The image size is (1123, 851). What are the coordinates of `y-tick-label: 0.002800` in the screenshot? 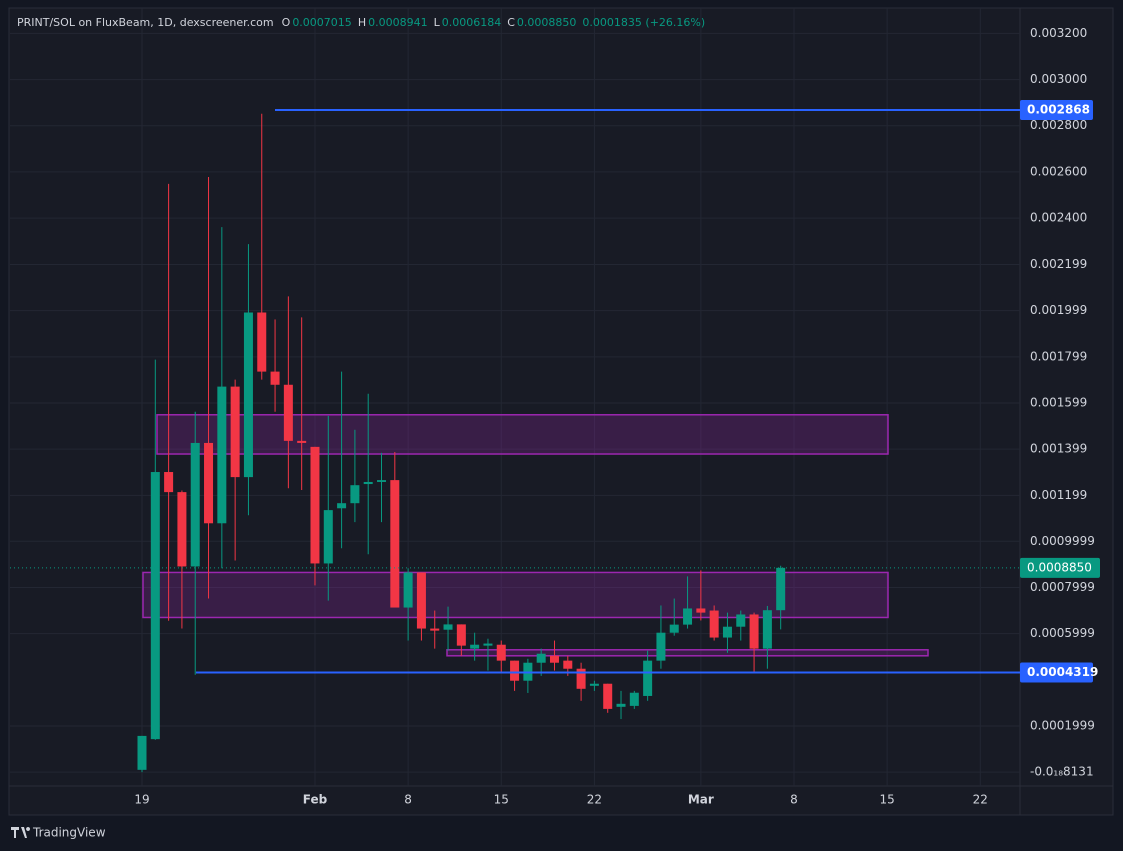 It's located at (1058, 125).